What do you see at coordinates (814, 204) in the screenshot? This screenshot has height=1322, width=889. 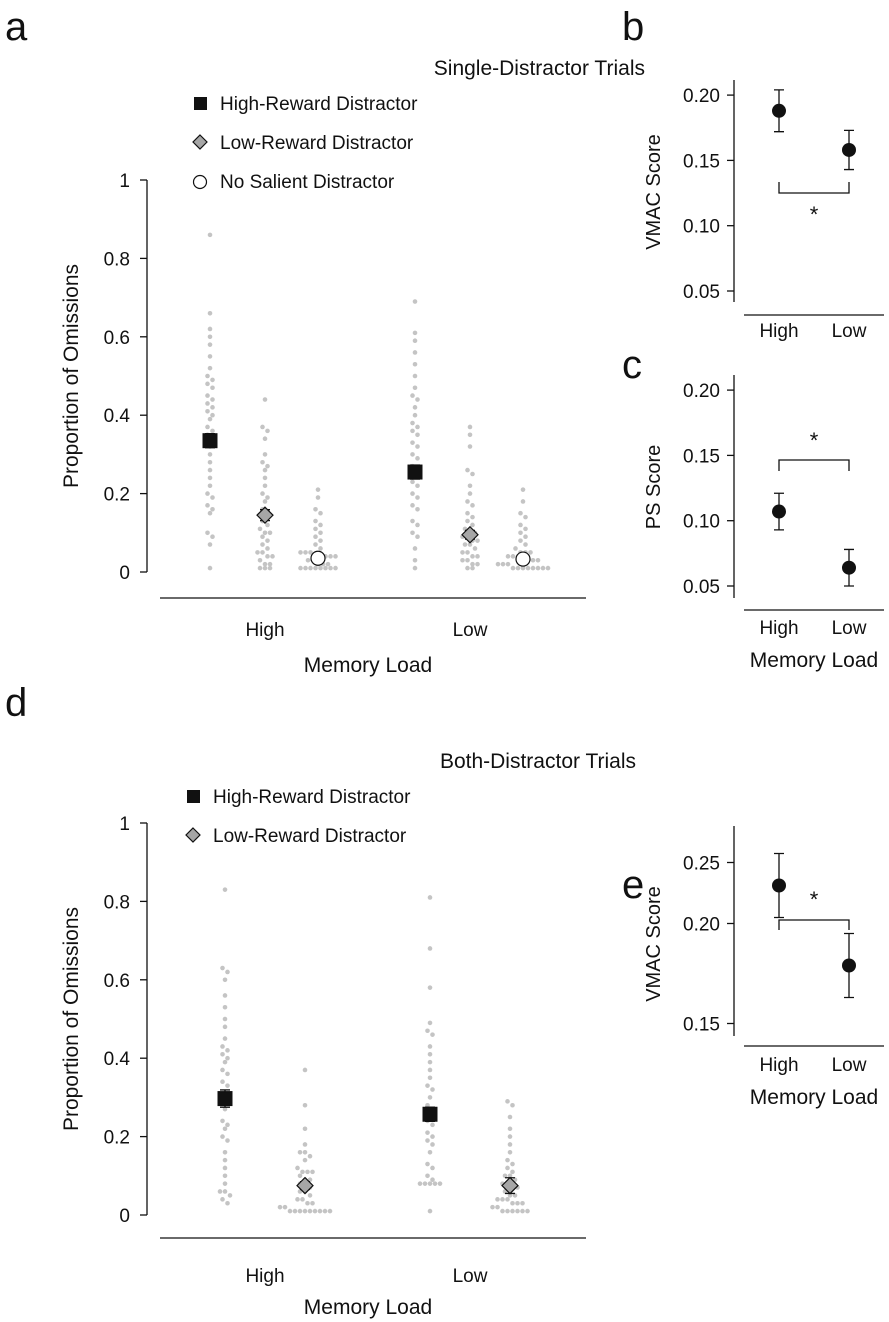 I see `panel-b-significance: *` at bounding box center [814, 204].